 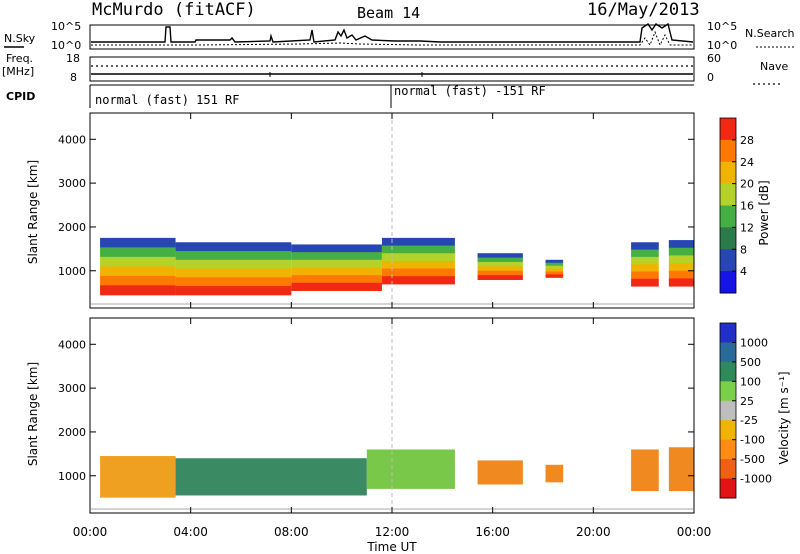 I want to click on power-colorbar: 4 8 12 16 20 24 28, so click(x=736, y=205).